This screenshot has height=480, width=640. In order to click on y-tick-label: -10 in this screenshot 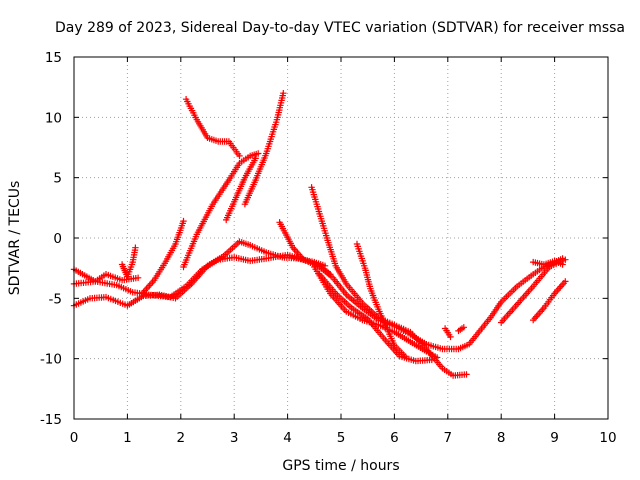, I will do `click(51, 360)`.